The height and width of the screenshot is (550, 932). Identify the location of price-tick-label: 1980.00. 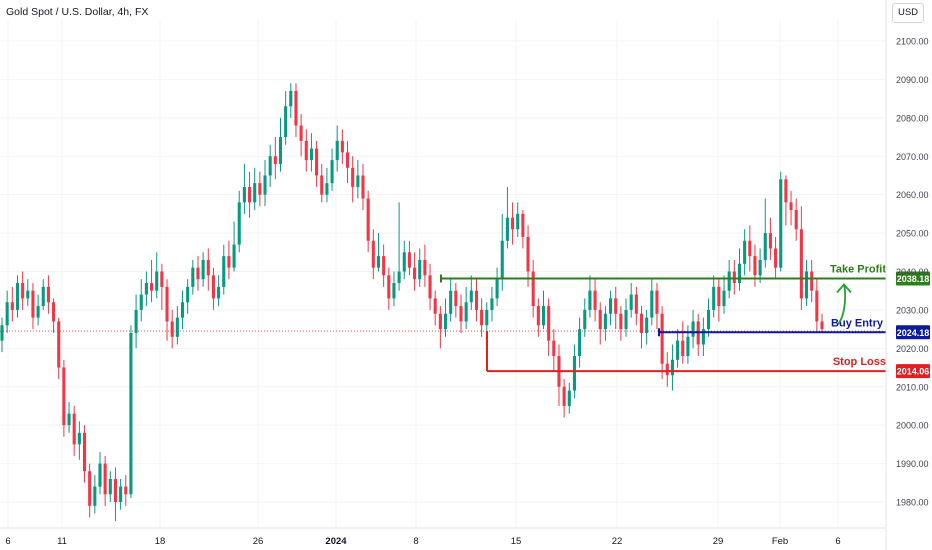
(912, 503).